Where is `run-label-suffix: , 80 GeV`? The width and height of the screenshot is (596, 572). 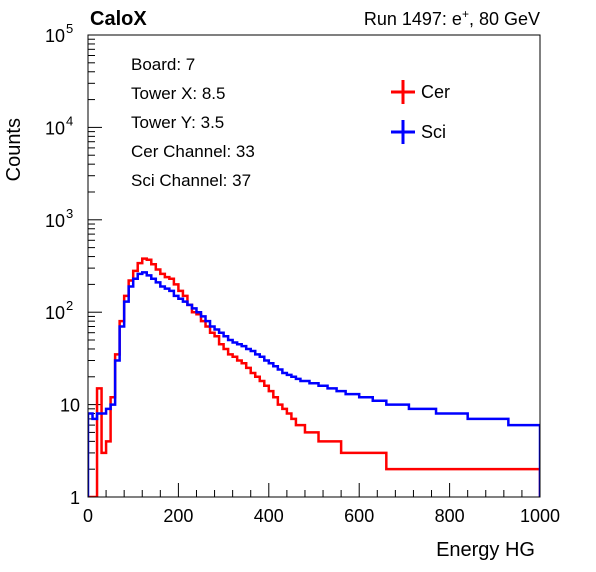 run-label-suffix: , 80 GeV is located at coordinates (504, 19).